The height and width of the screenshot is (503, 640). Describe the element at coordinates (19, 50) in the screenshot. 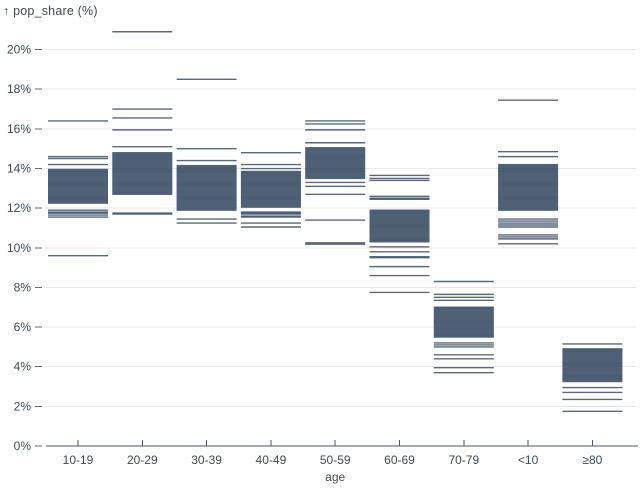

I see `y-tick-label: 20%` at that location.